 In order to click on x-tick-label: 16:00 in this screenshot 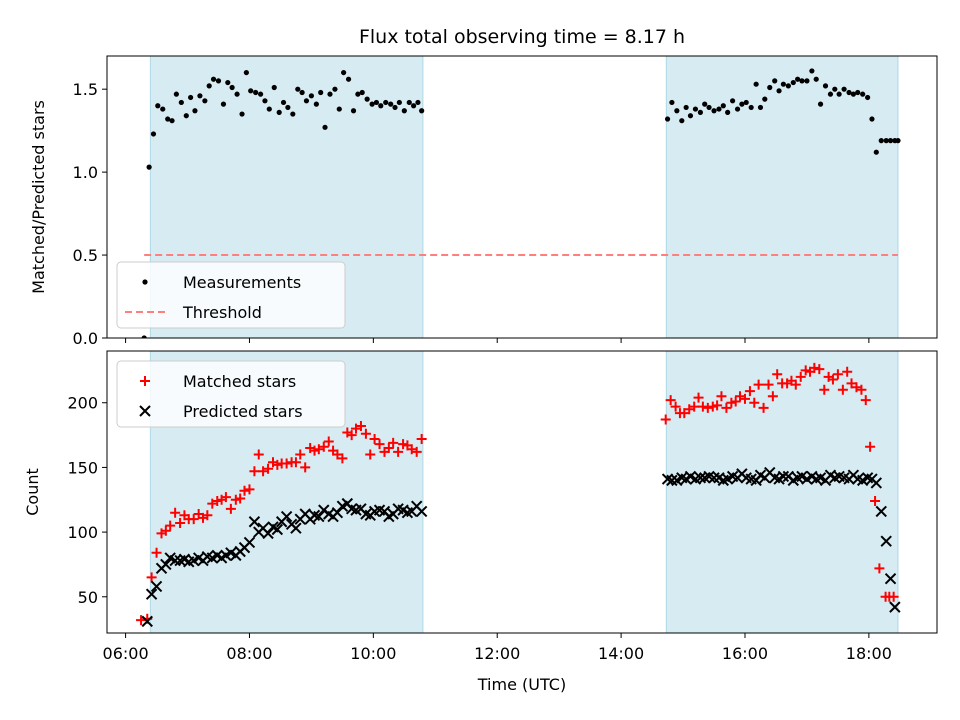, I will do `click(745, 653)`.